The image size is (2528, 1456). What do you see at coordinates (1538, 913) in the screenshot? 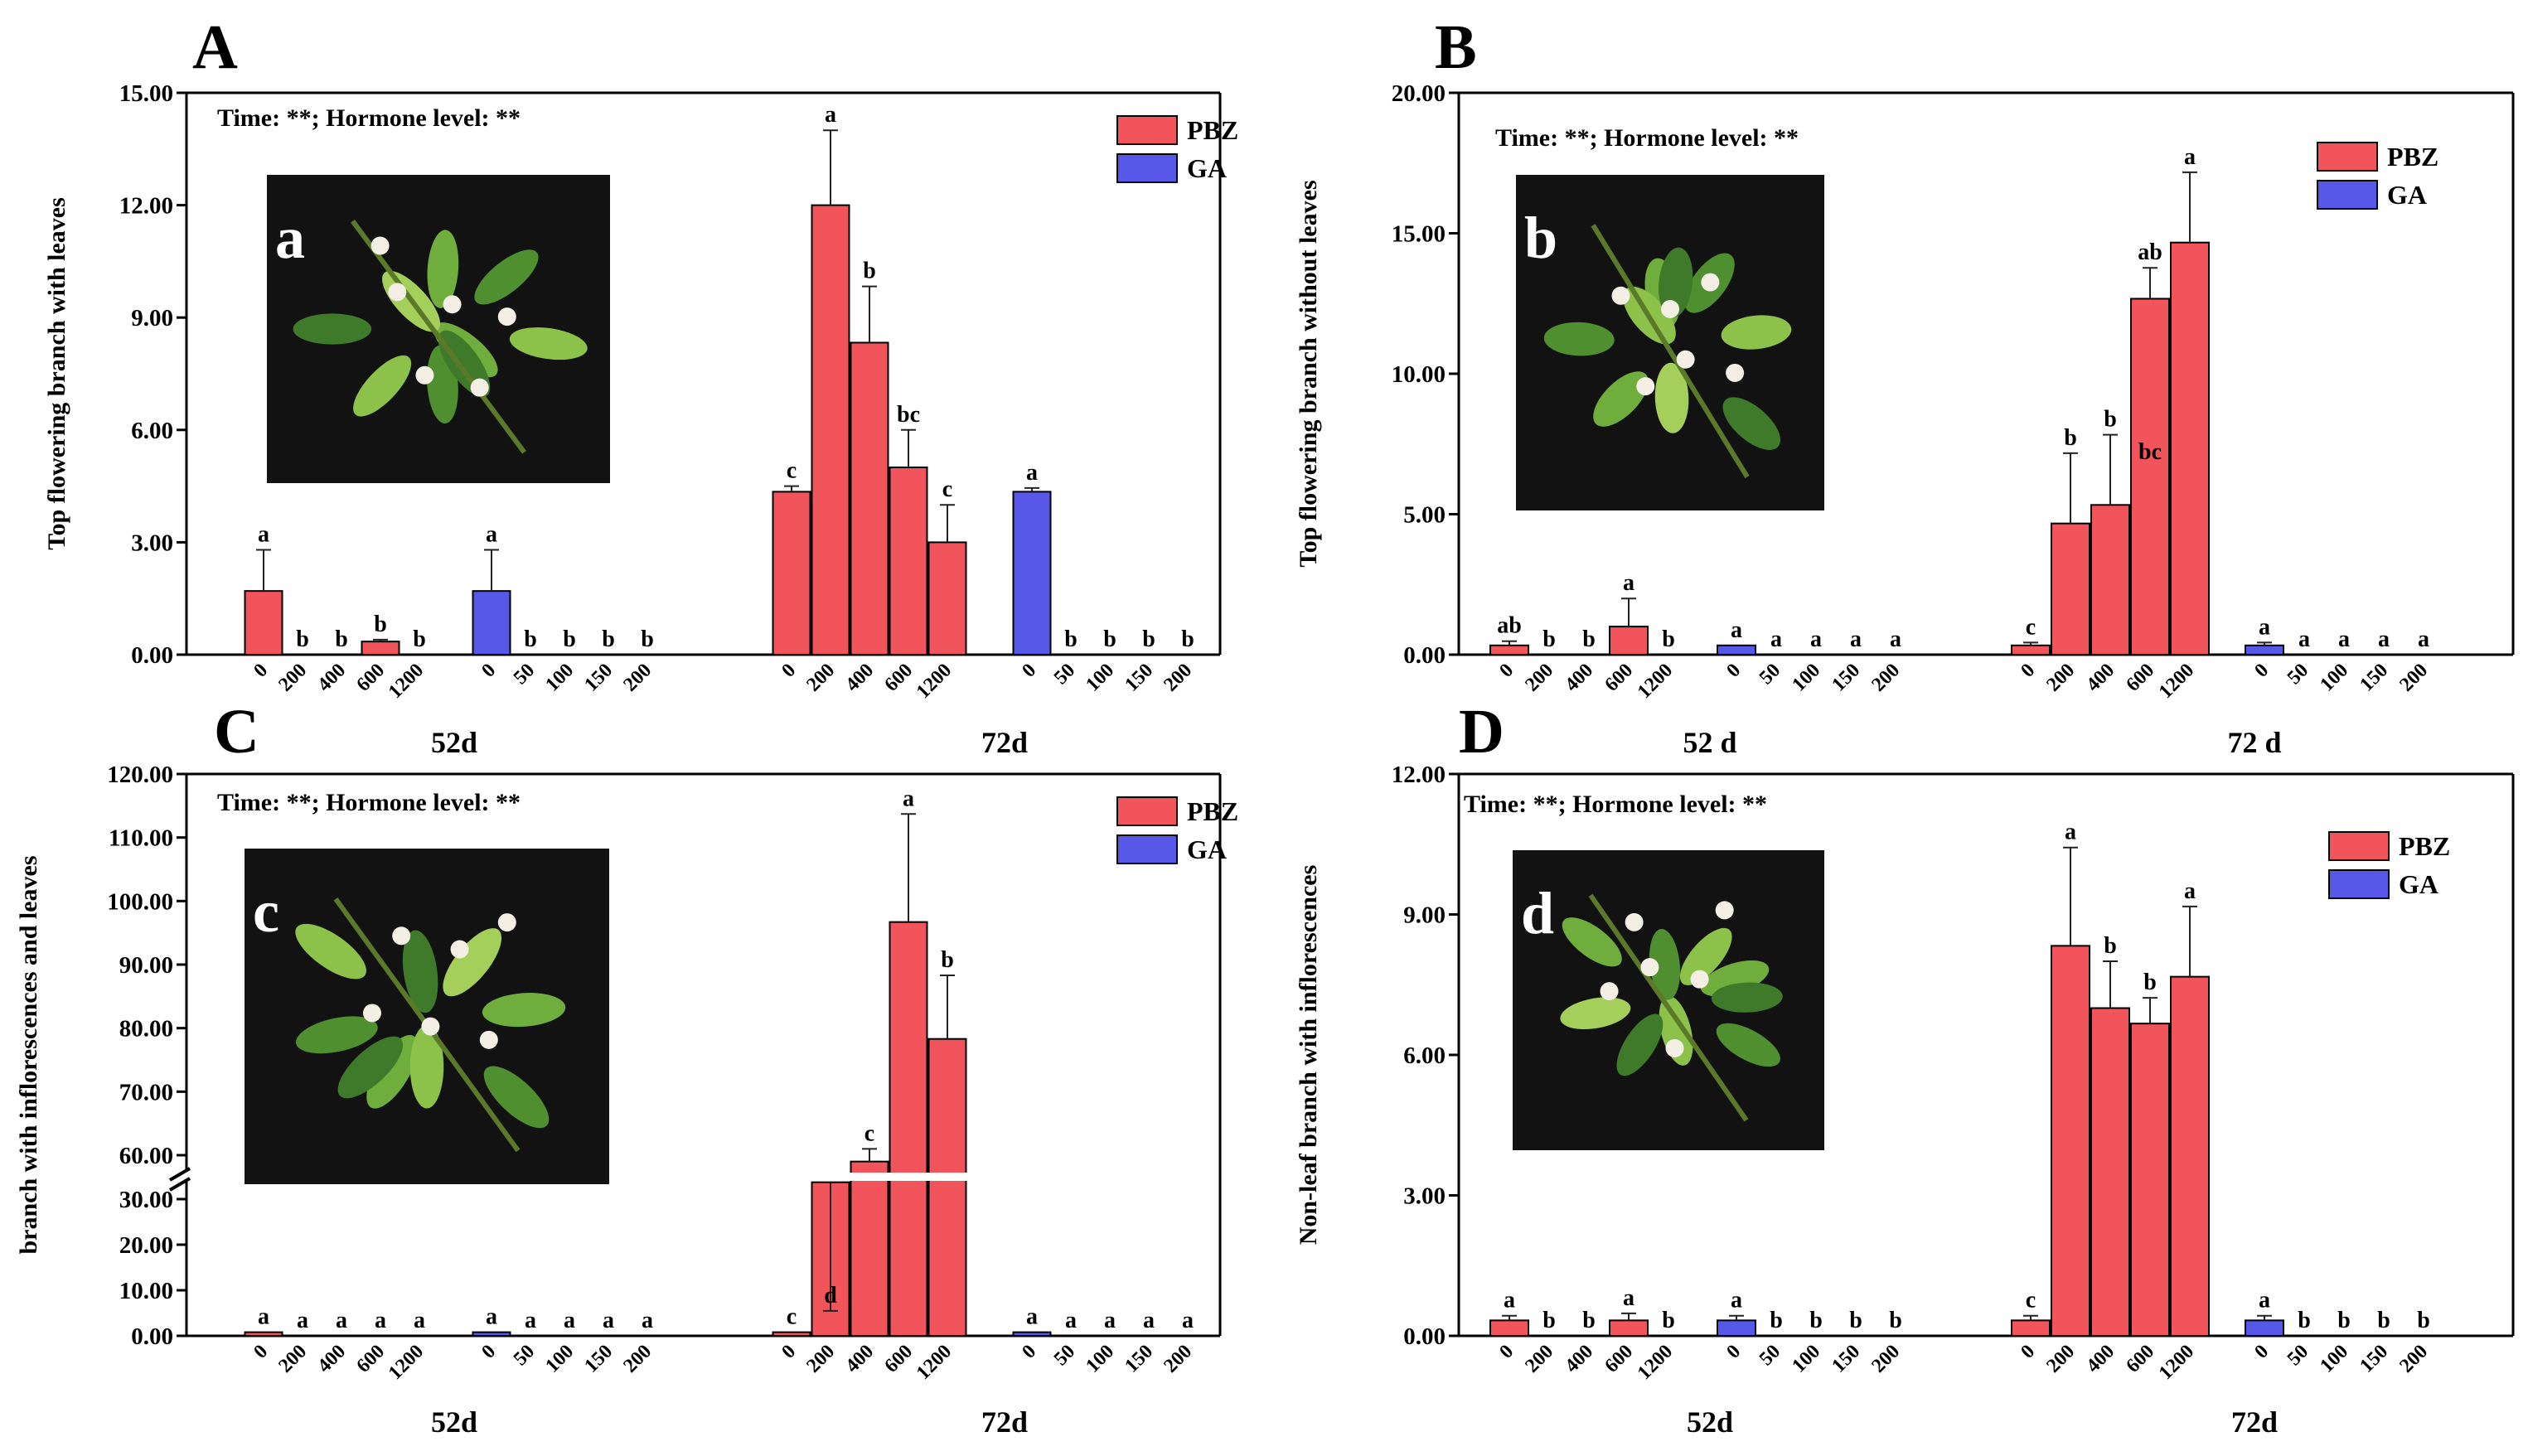
I see `photo-label: d` at bounding box center [1538, 913].